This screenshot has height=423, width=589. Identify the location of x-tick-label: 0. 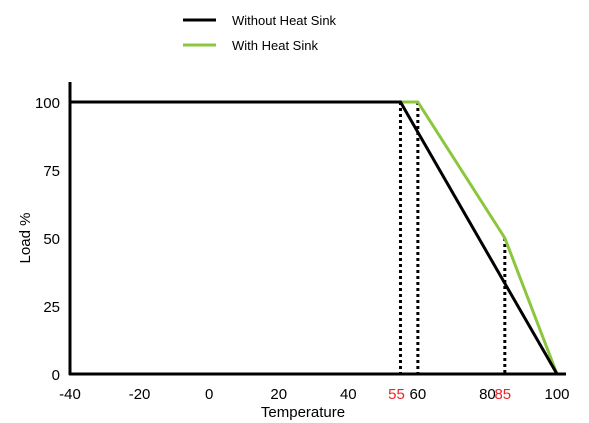
(209, 394).